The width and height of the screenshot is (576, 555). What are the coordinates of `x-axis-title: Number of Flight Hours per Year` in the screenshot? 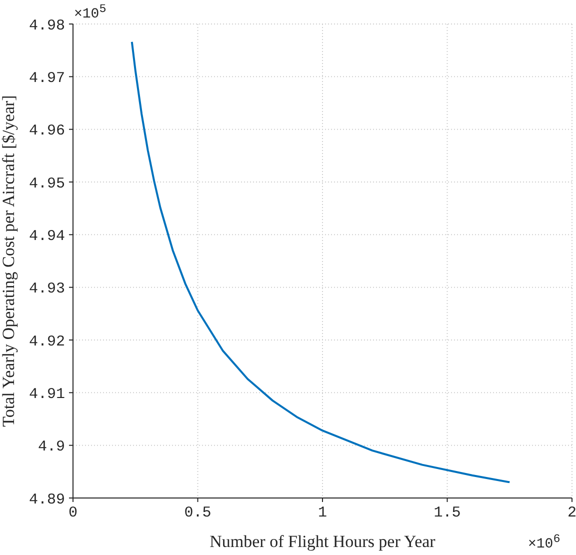 It's located at (323, 541).